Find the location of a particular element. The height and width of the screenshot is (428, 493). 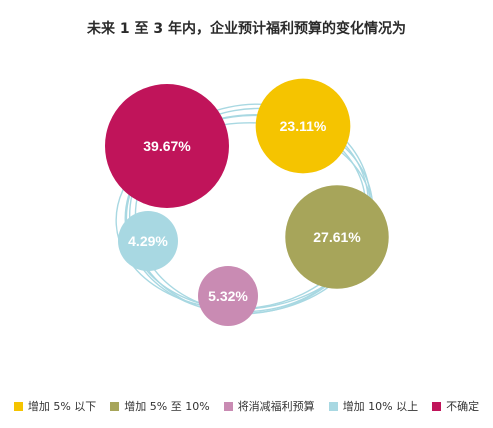

bubble-4: 4.29% is located at coordinates (148, 241).